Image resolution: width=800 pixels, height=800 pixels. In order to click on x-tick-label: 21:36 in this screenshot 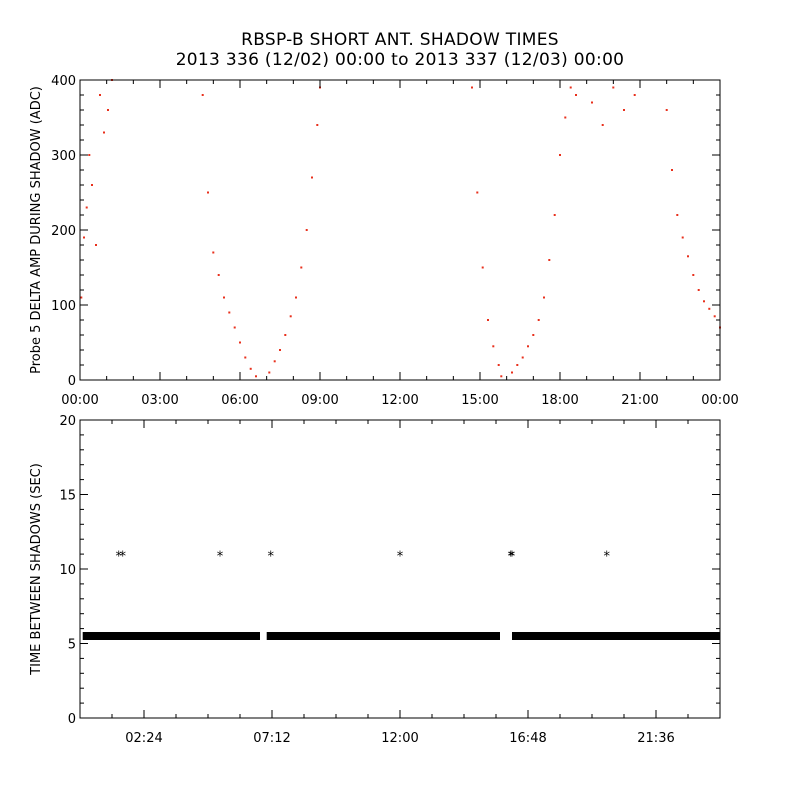, I will do `click(655, 738)`.